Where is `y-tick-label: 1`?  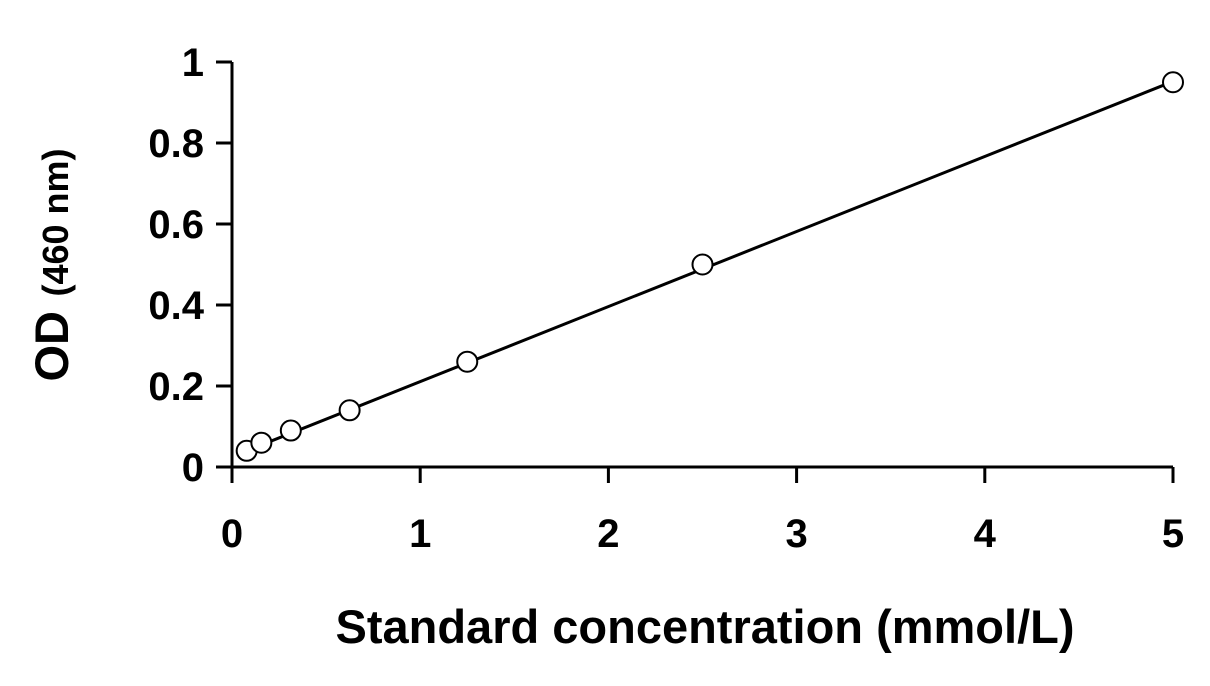
y-tick-label: 1 is located at coordinates (193, 63).